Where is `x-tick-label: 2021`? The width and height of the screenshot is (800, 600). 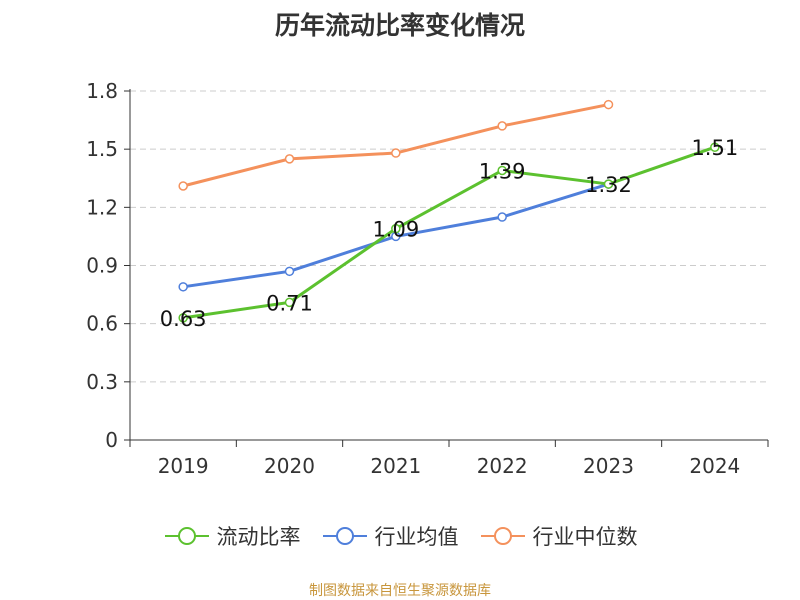 x-tick-label: 2021 is located at coordinates (395, 466).